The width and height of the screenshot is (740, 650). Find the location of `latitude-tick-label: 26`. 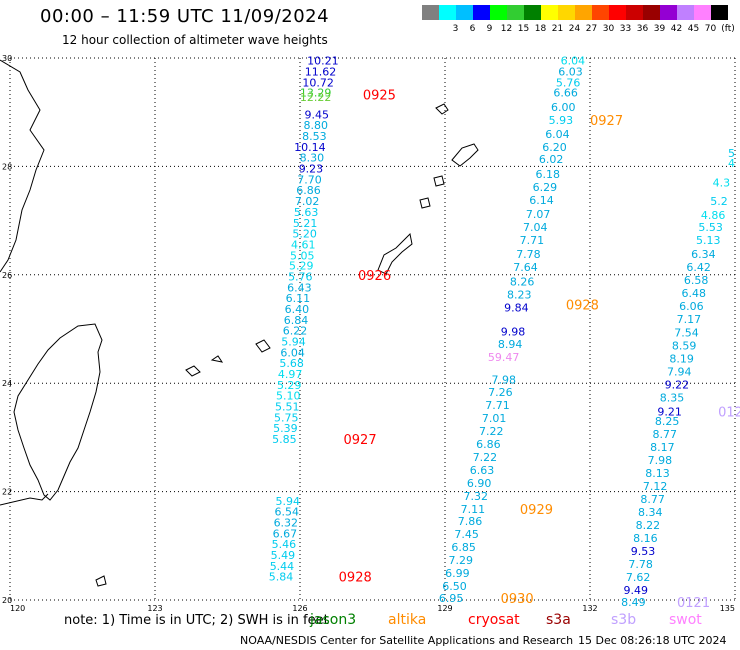

latitude-tick-label: 26 is located at coordinates (7, 275).